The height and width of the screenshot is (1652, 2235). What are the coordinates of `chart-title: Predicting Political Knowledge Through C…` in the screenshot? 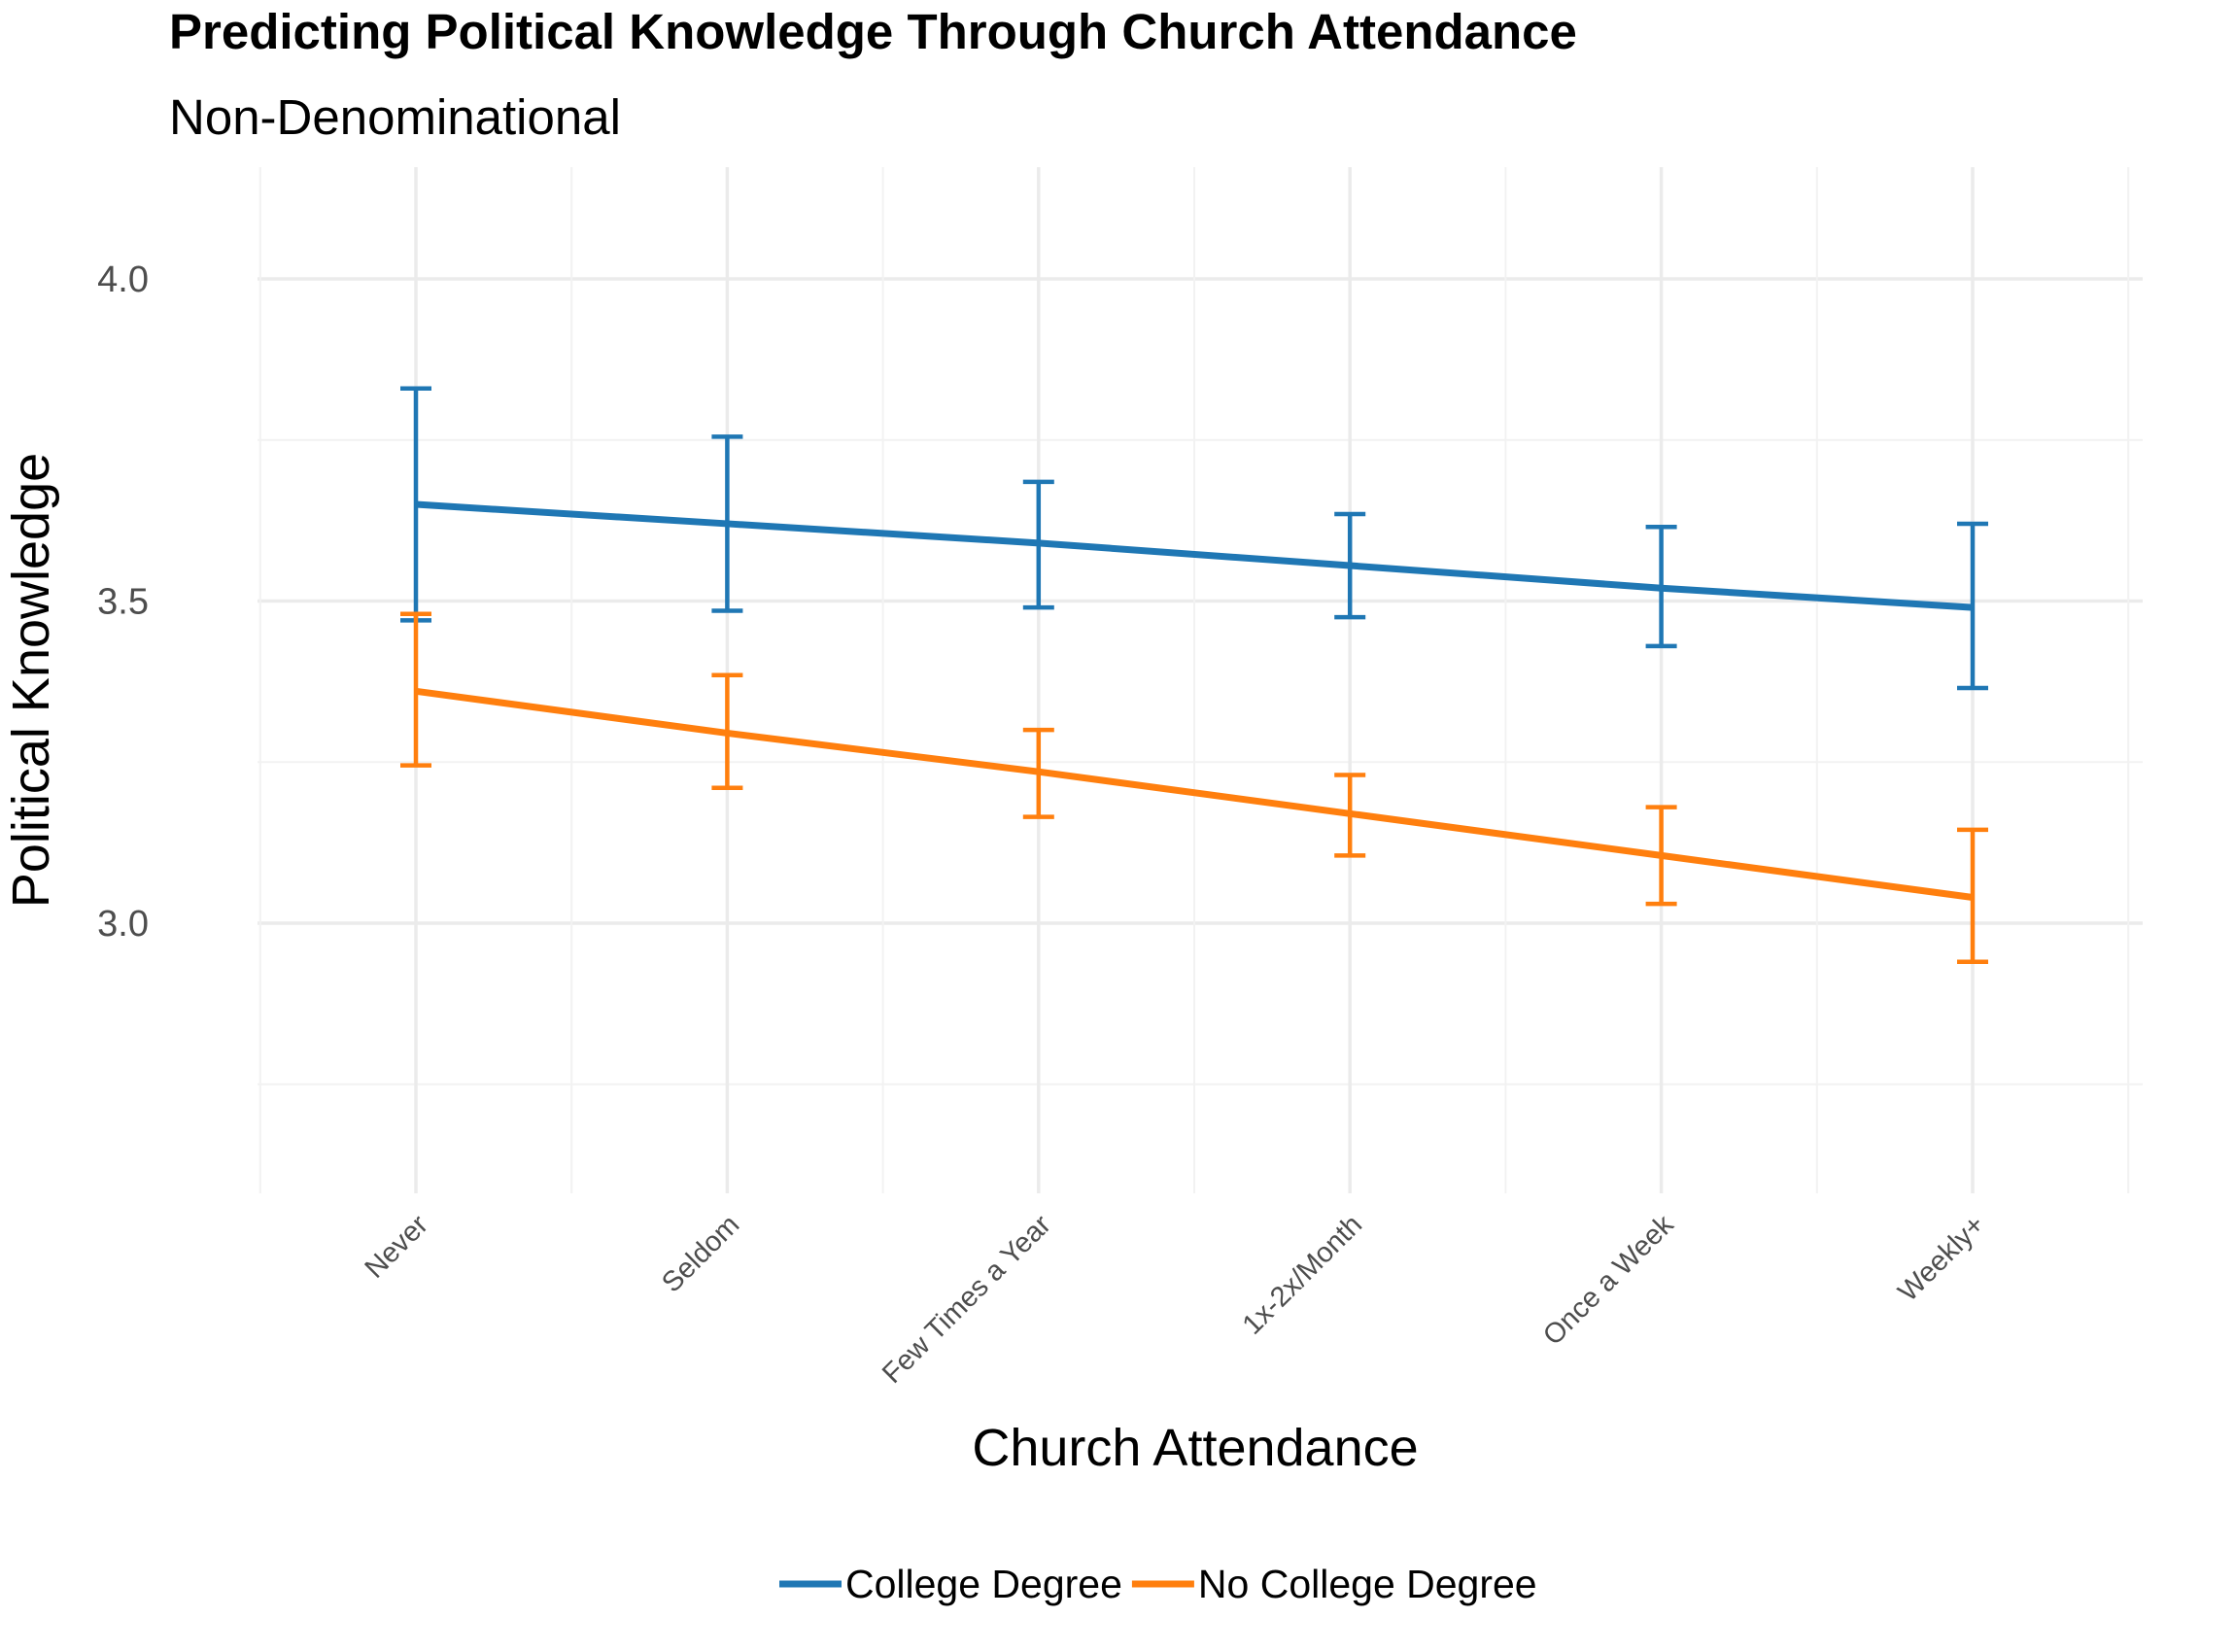 It's located at (873, 32).